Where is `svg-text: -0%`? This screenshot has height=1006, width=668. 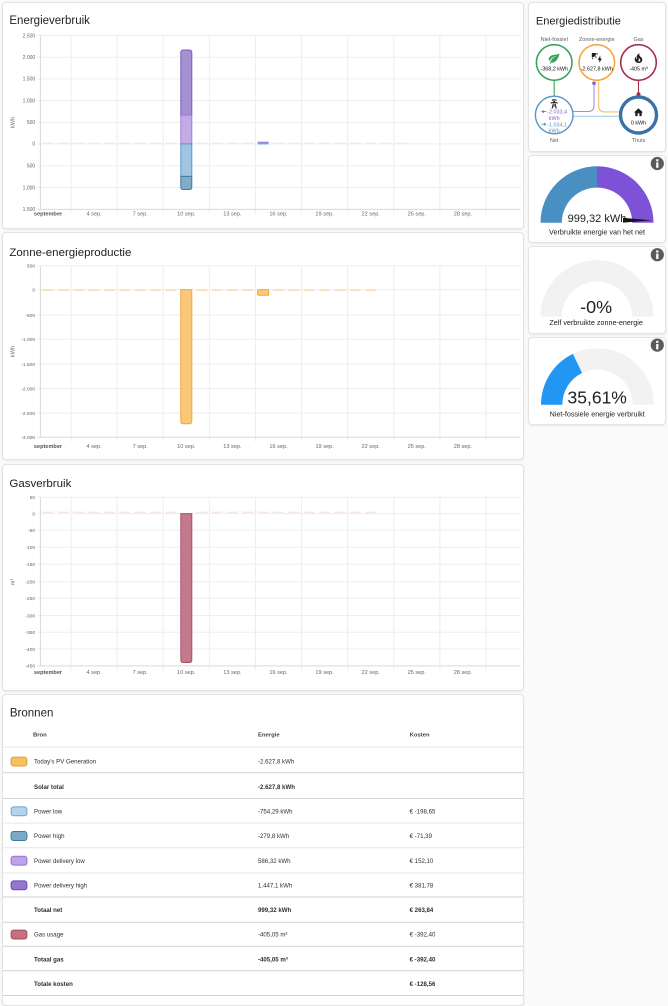
svg-text: -0% is located at coordinates (596, 307).